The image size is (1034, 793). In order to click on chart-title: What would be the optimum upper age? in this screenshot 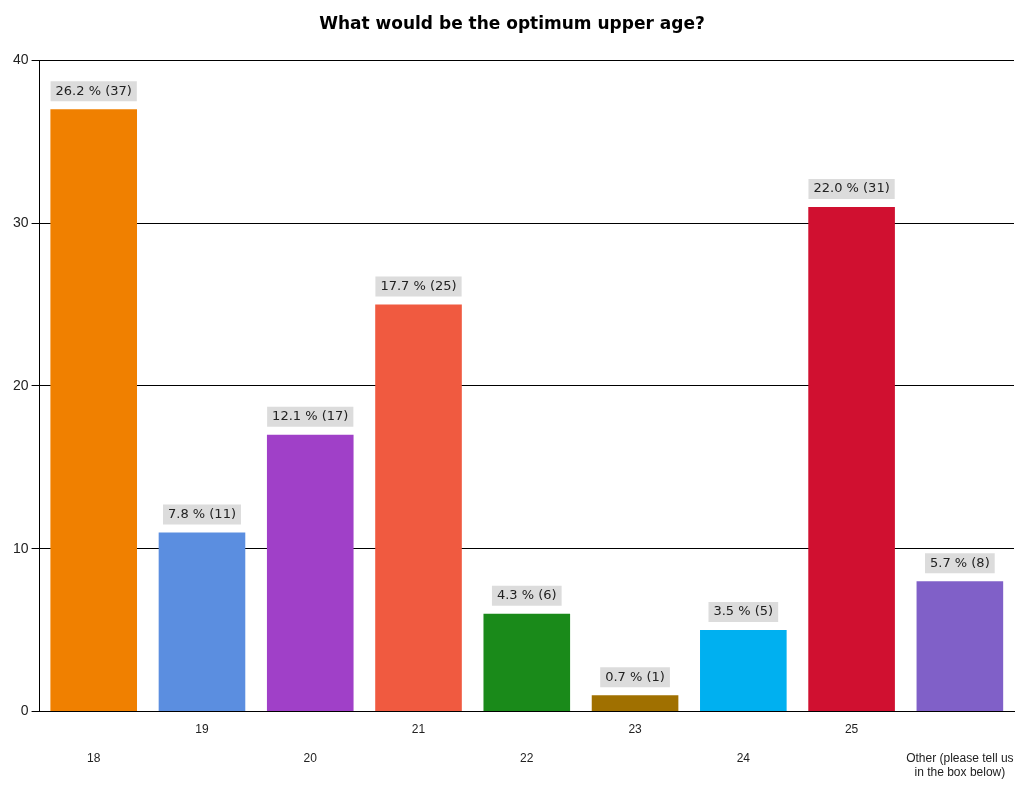, I will do `click(512, 22)`.